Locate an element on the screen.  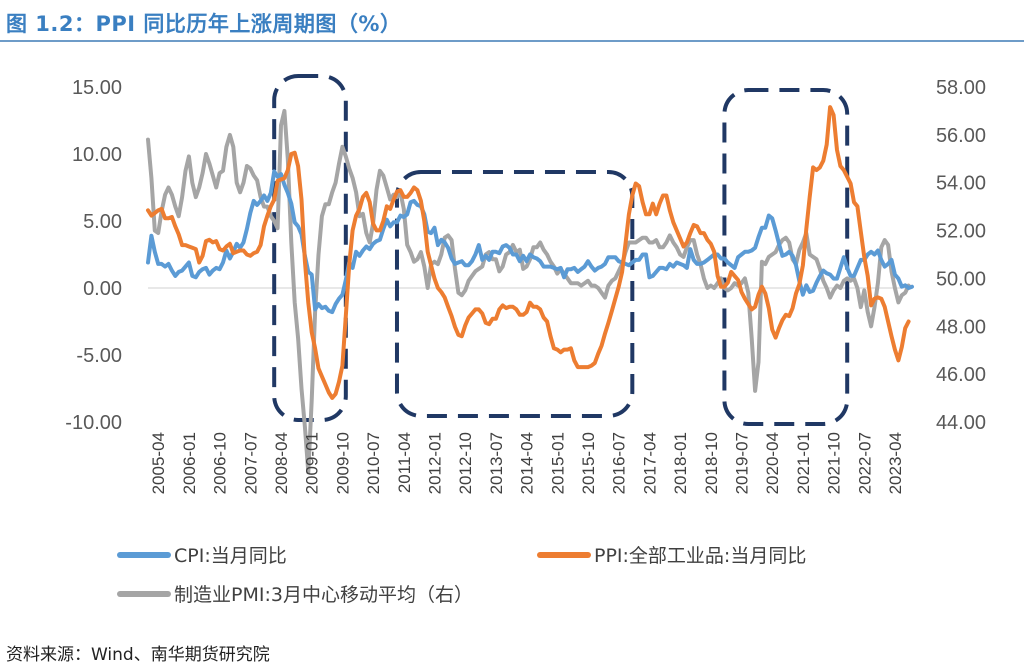
x-tick-label: 2021-01 is located at coordinates (803, 463).